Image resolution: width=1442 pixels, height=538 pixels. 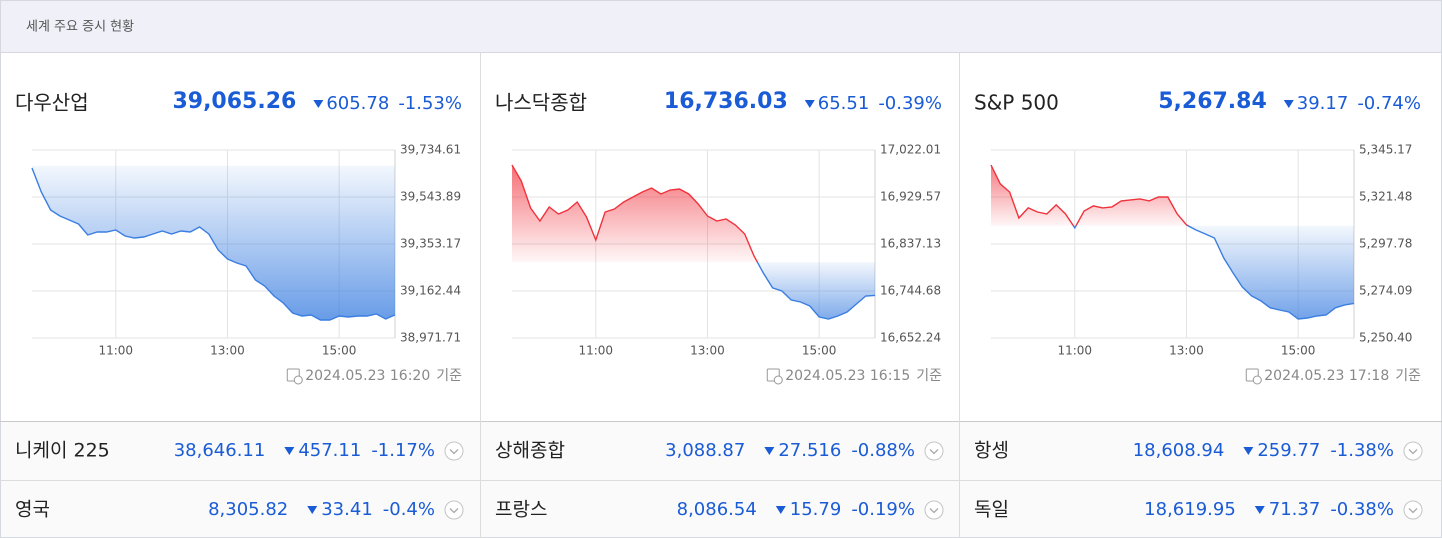 What do you see at coordinates (530, 451) in the screenshot?
I see `market-name: 상해종합` at bounding box center [530, 451].